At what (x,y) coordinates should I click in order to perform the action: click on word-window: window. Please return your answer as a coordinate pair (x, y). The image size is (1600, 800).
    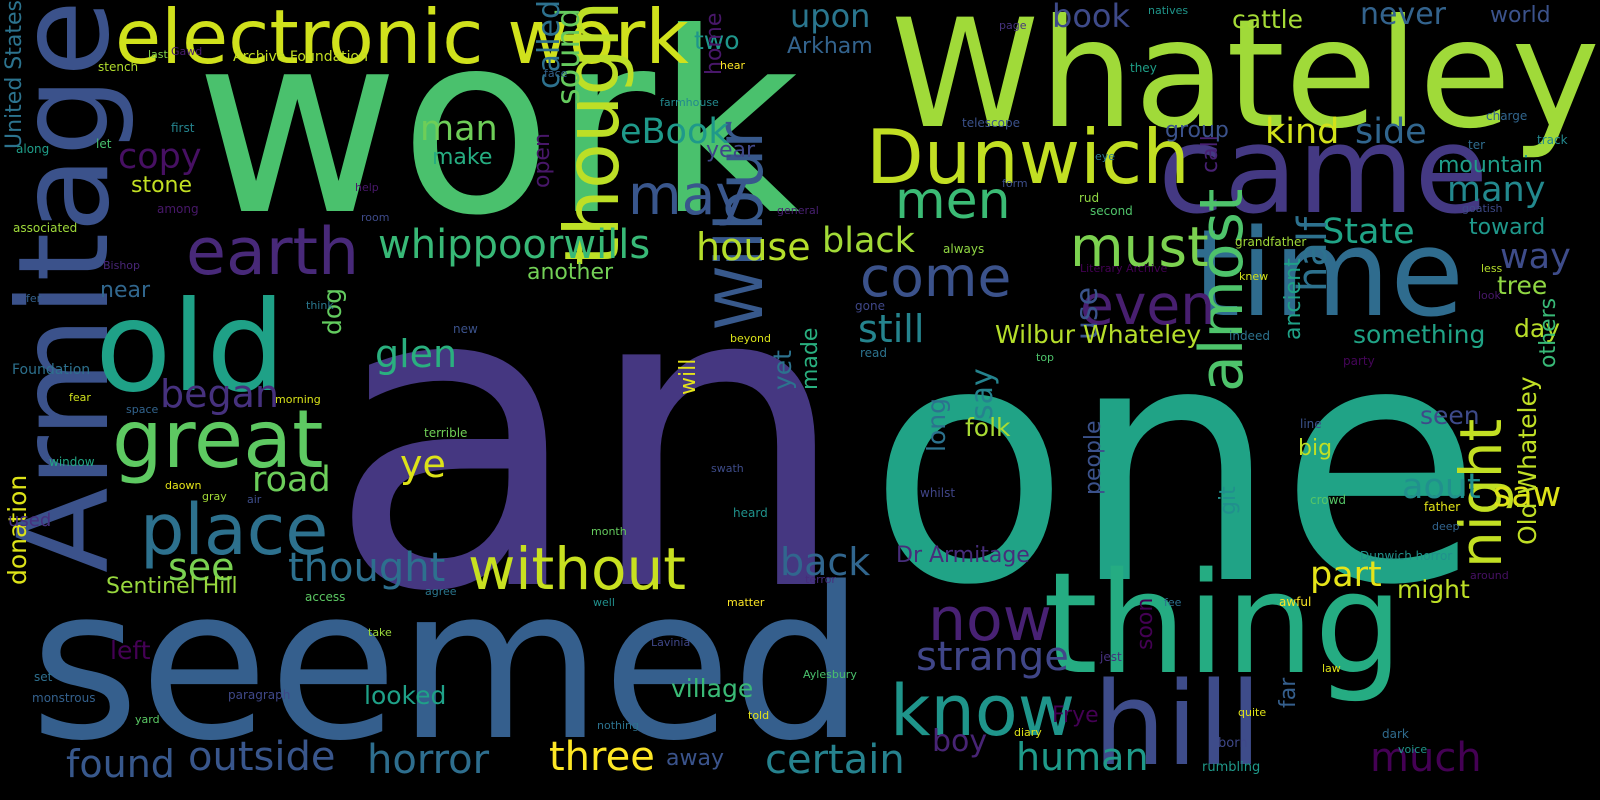
    Looking at the image, I should click on (72, 462).